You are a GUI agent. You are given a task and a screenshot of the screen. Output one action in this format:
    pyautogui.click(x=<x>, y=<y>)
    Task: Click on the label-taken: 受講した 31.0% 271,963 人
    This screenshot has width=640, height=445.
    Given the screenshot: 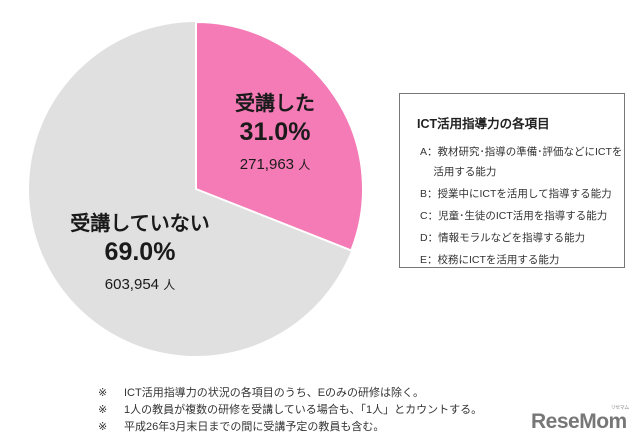 What is the action you would take?
    pyautogui.click(x=275, y=134)
    